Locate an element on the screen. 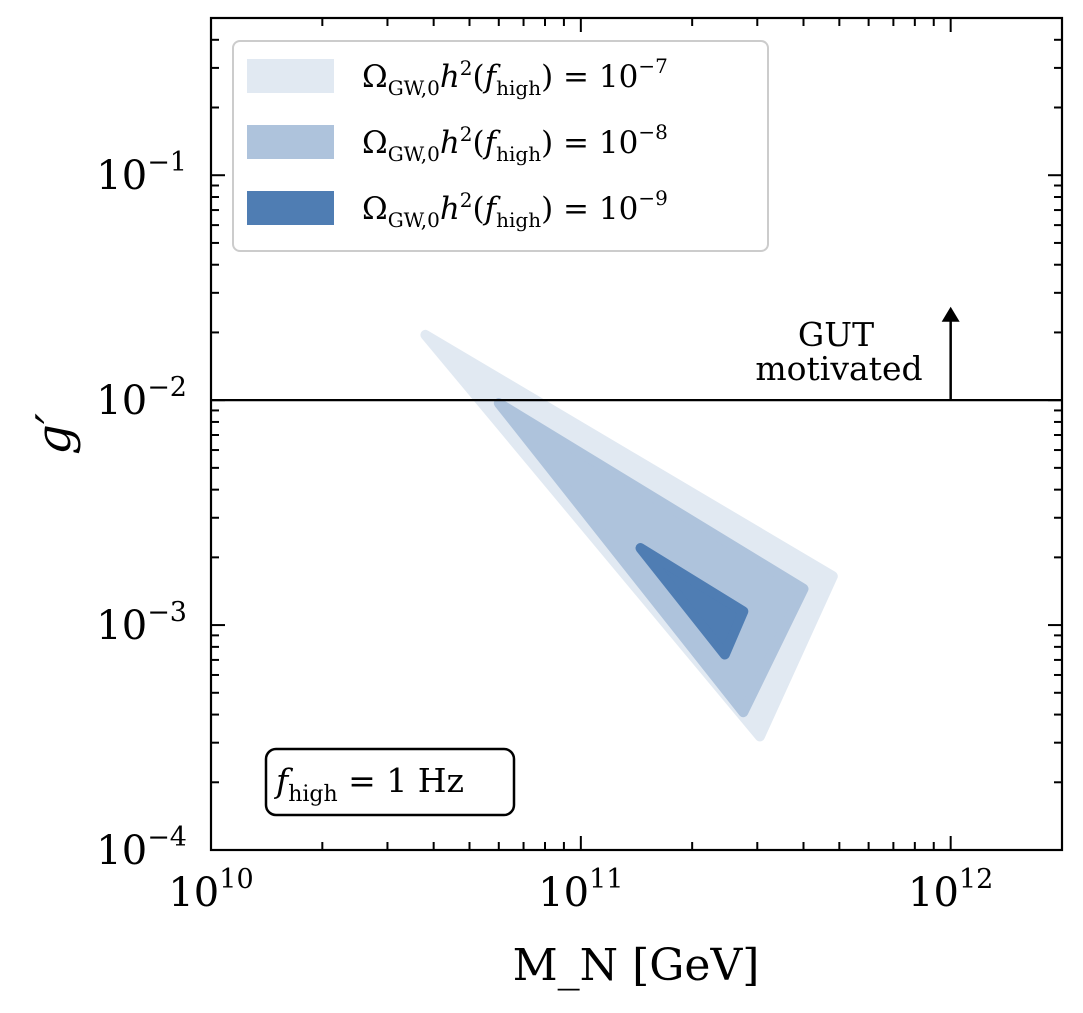 Image resolution: width=1083 pixels, height=1013 pixels. legend-label: ΩGW,0h2(fhigh) = 10−9 is located at coordinates (515, 209).